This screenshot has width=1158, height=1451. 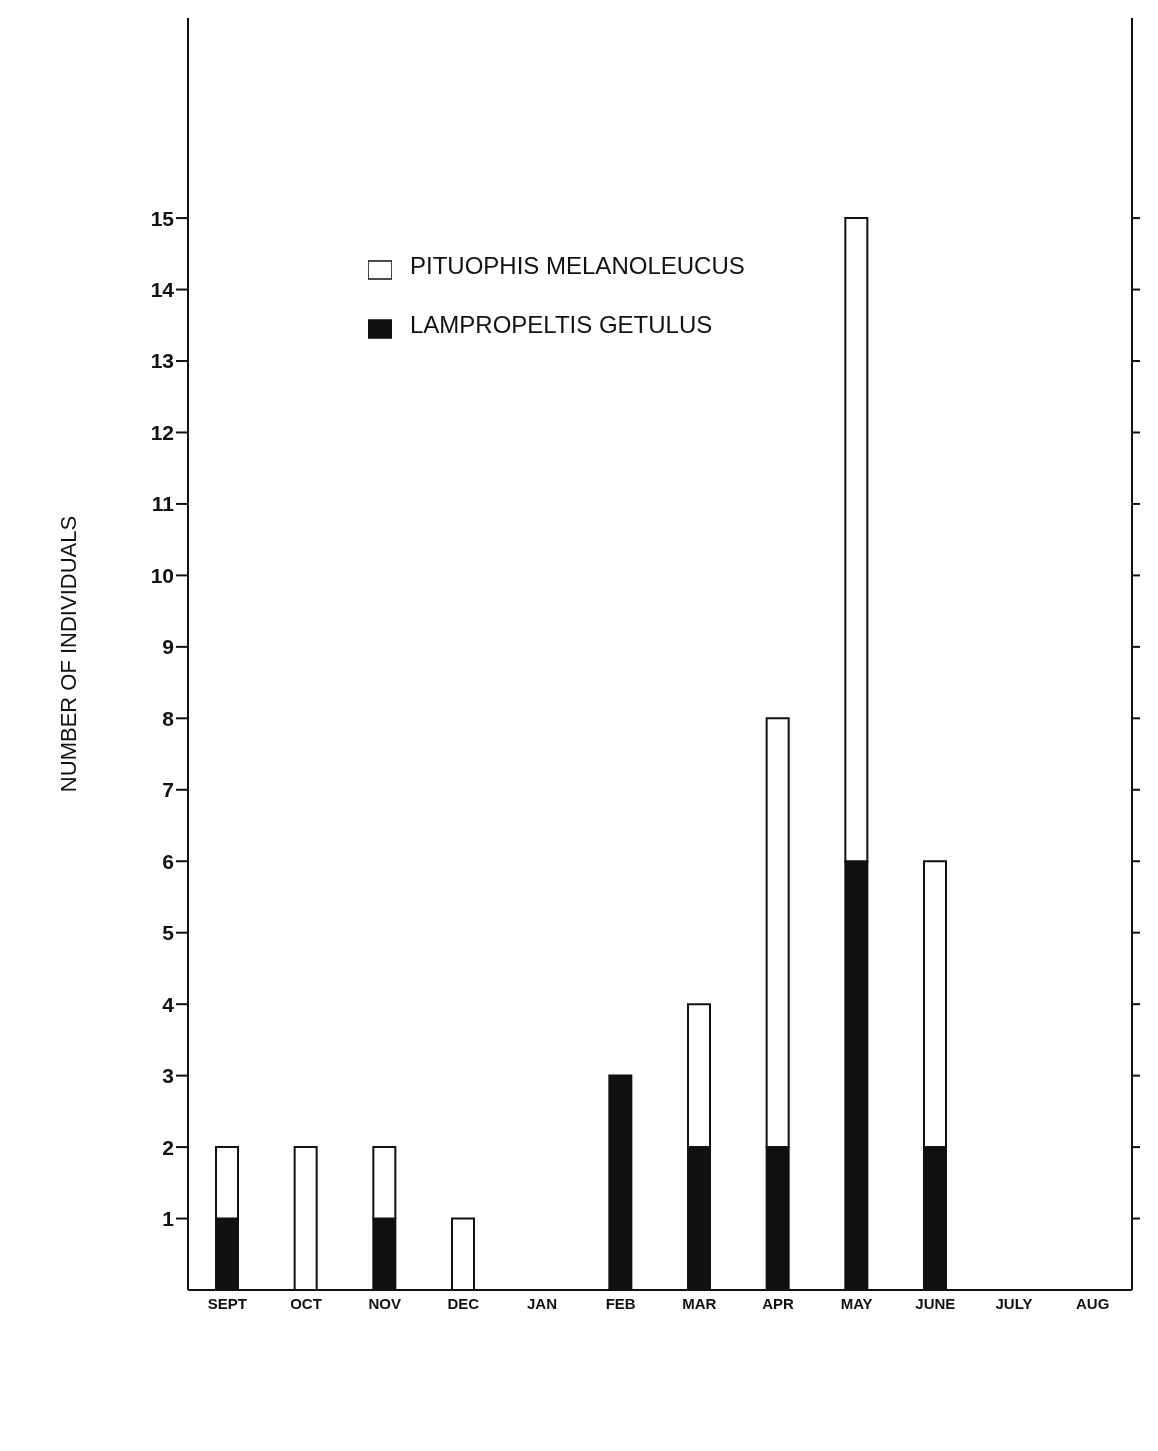 I want to click on y-tick-label: 12, so click(x=162, y=432).